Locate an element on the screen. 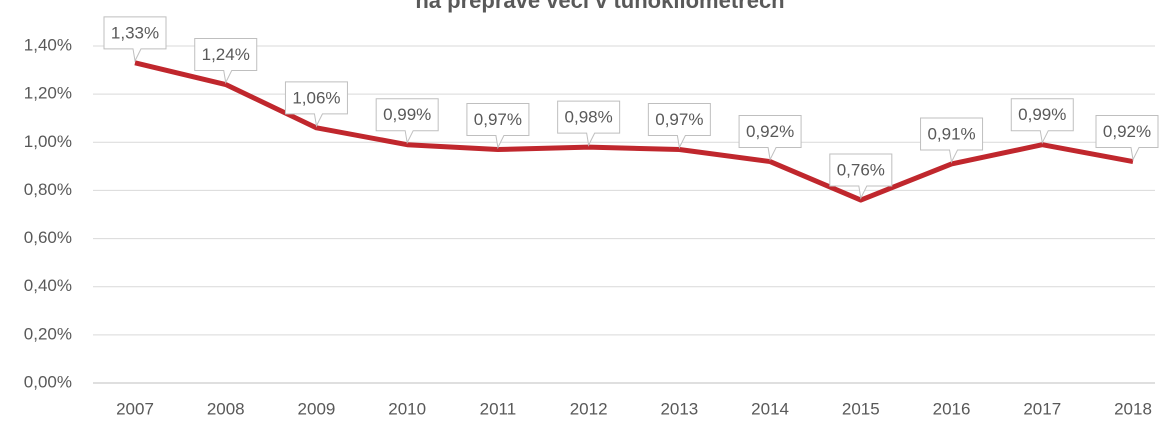  x-tick-label: 2008 is located at coordinates (226, 408).